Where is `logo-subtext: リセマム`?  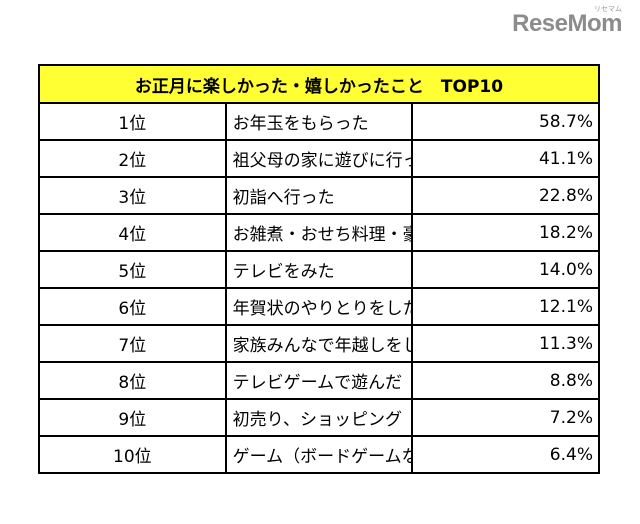
logo-subtext: リセマム is located at coordinates (608, 9).